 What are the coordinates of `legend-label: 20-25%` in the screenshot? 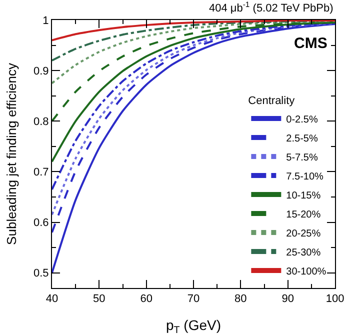 It's located at (303, 234).